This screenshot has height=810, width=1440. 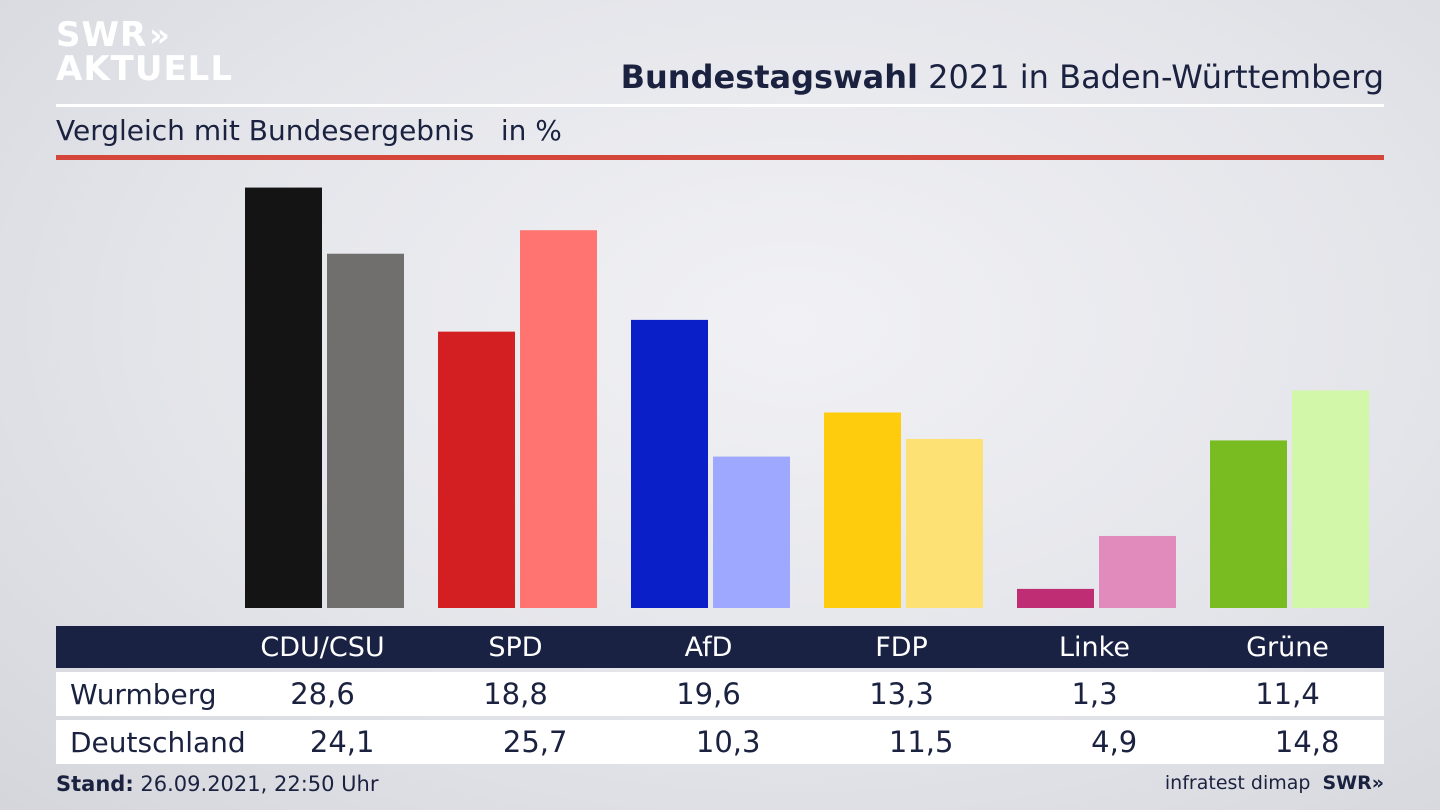 What do you see at coordinates (145, 69) in the screenshot?
I see `logo-aktuell-text: AKTUELL` at bounding box center [145, 69].